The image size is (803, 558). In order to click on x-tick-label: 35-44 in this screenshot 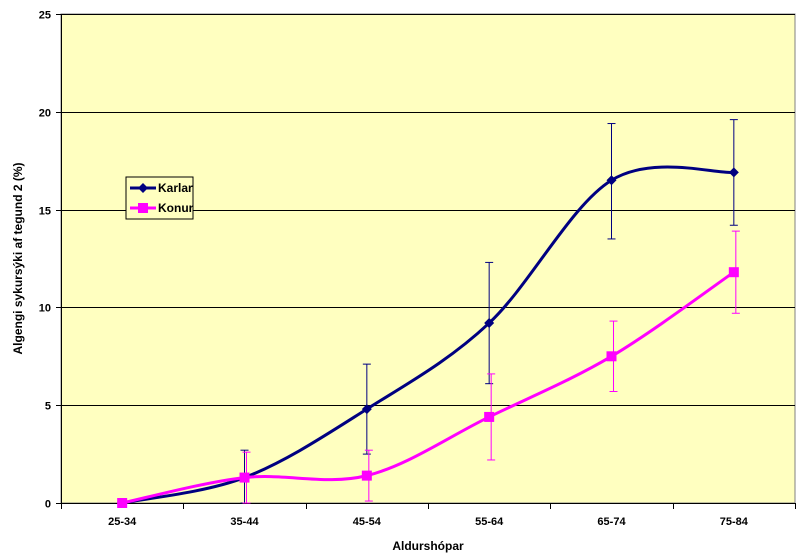, I will do `click(244, 522)`.